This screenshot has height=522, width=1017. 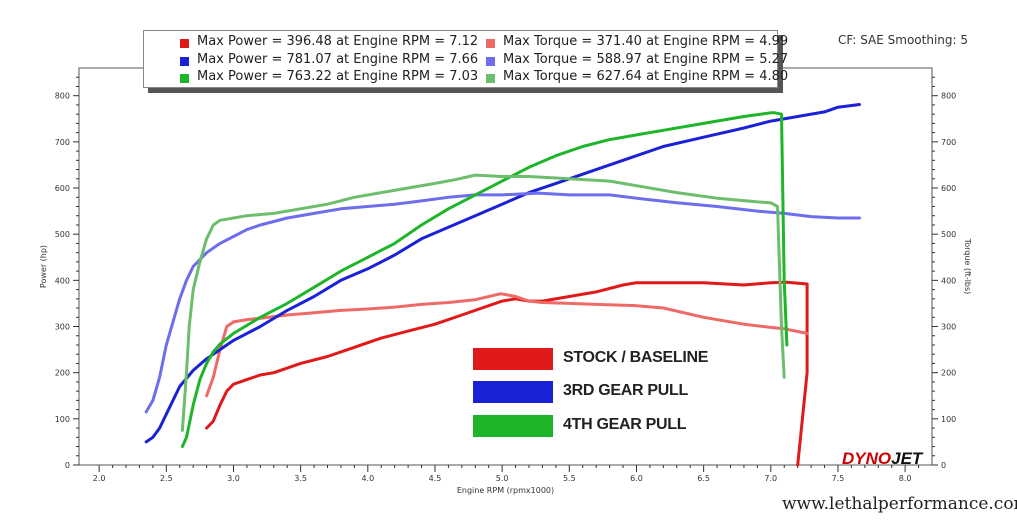 What do you see at coordinates (646, 76) in the screenshot?
I see `legend-4th-torque: Max Torque = 627.64 at Engine RPM = 4.80` at bounding box center [646, 76].